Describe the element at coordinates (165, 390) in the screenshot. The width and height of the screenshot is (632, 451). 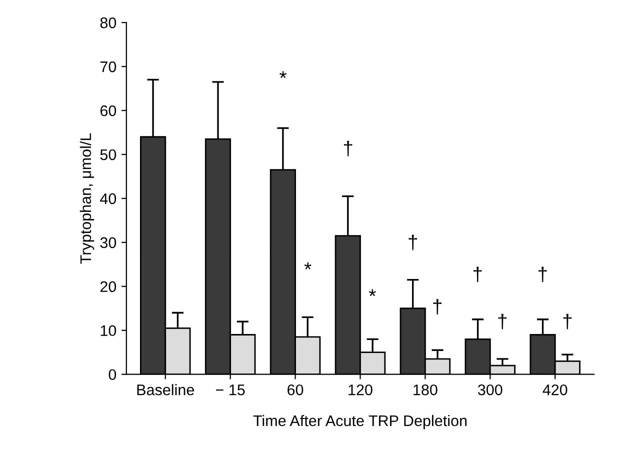
I see `x-tick-label: Baseline` at that location.